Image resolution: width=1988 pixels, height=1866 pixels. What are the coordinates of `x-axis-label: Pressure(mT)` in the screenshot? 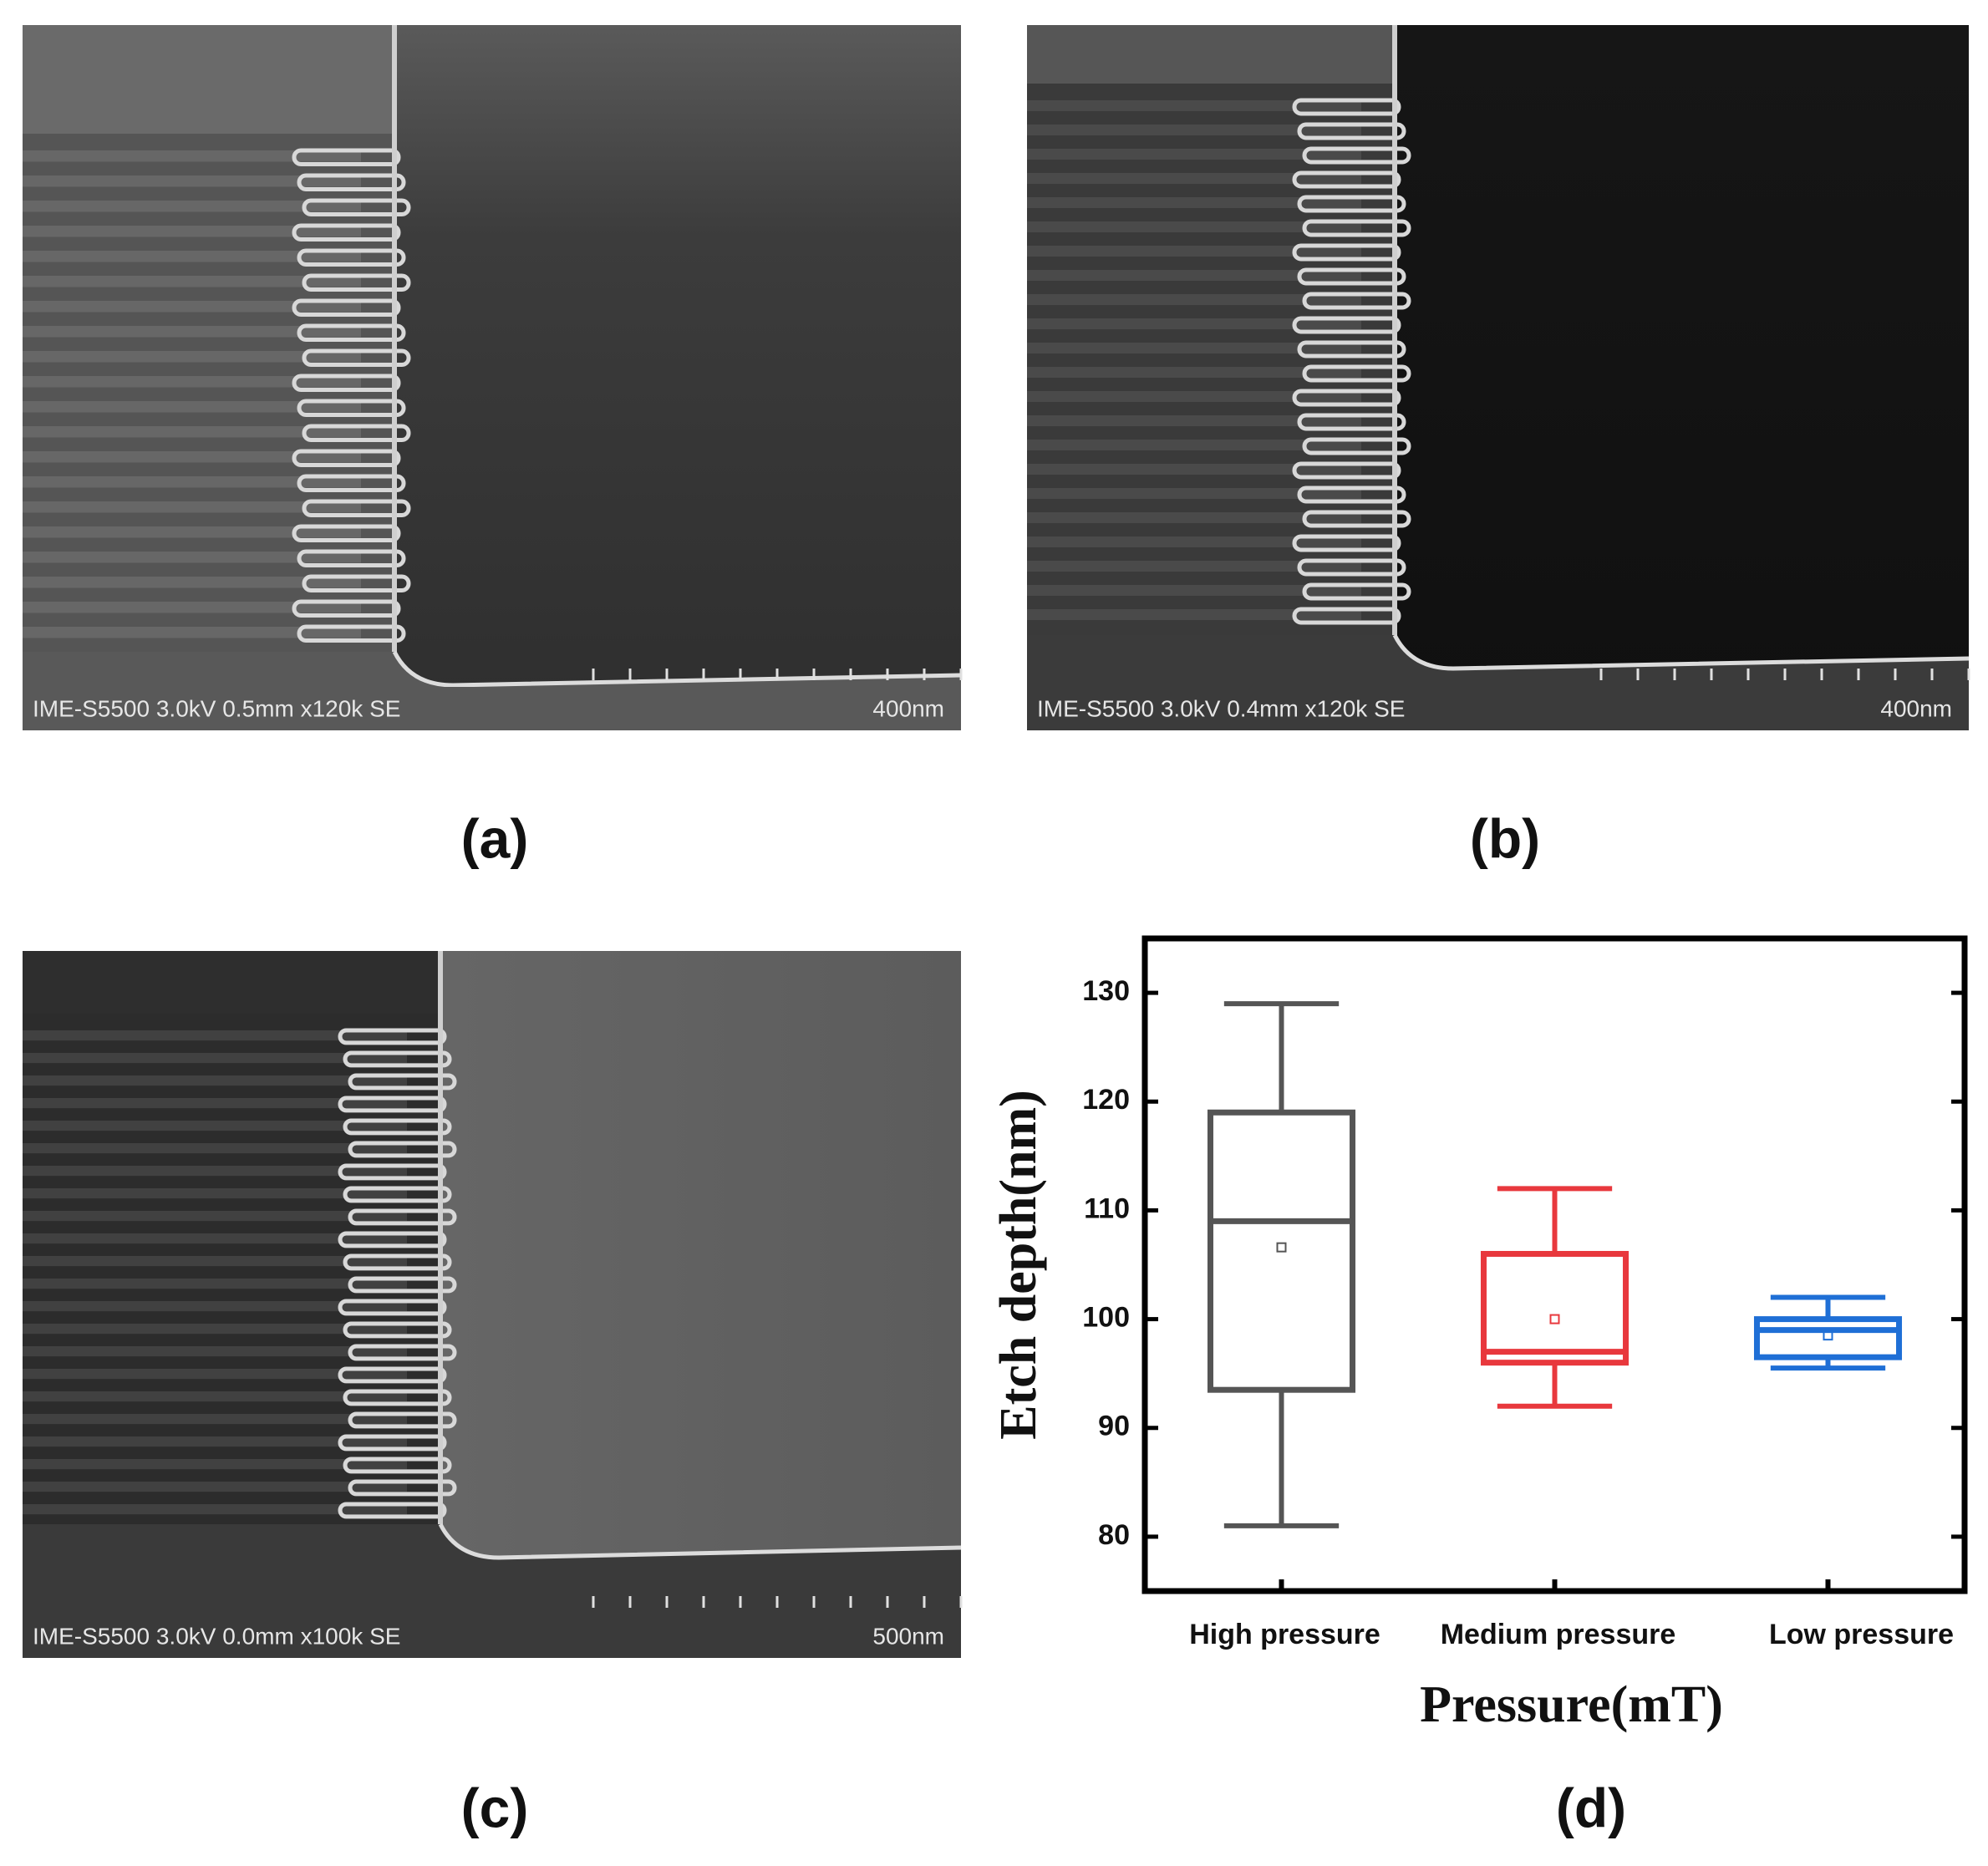 It's located at (1571, 1704).